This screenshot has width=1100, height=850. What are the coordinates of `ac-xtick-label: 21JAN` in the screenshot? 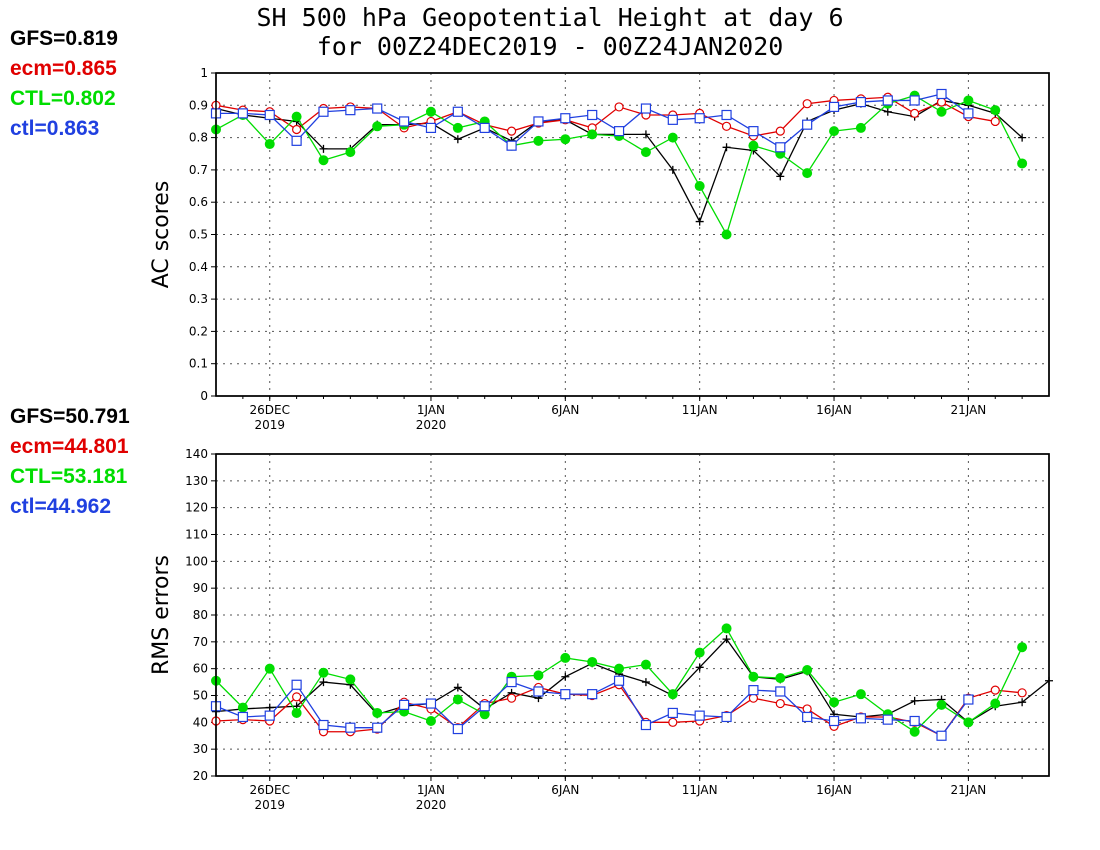 It's located at (968, 410).